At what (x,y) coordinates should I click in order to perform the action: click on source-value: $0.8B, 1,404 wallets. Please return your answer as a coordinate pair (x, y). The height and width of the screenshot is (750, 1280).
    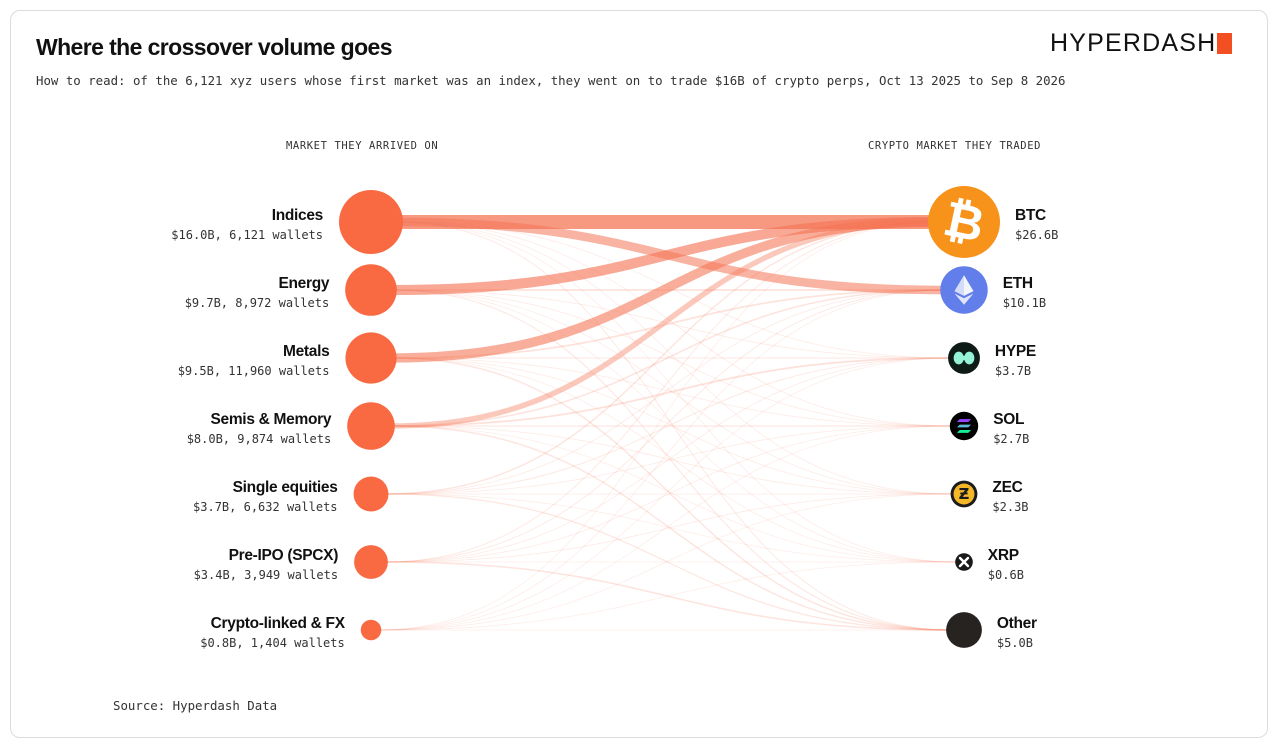
    Looking at the image, I should click on (272, 643).